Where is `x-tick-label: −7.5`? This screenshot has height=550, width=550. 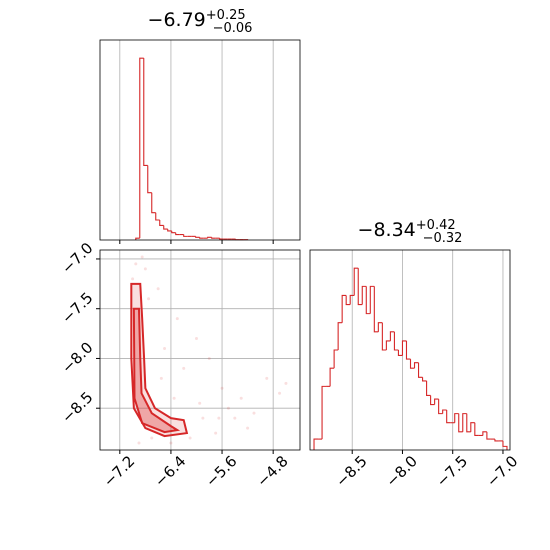 x-tick-label: −7.5 is located at coordinates (452, 471).